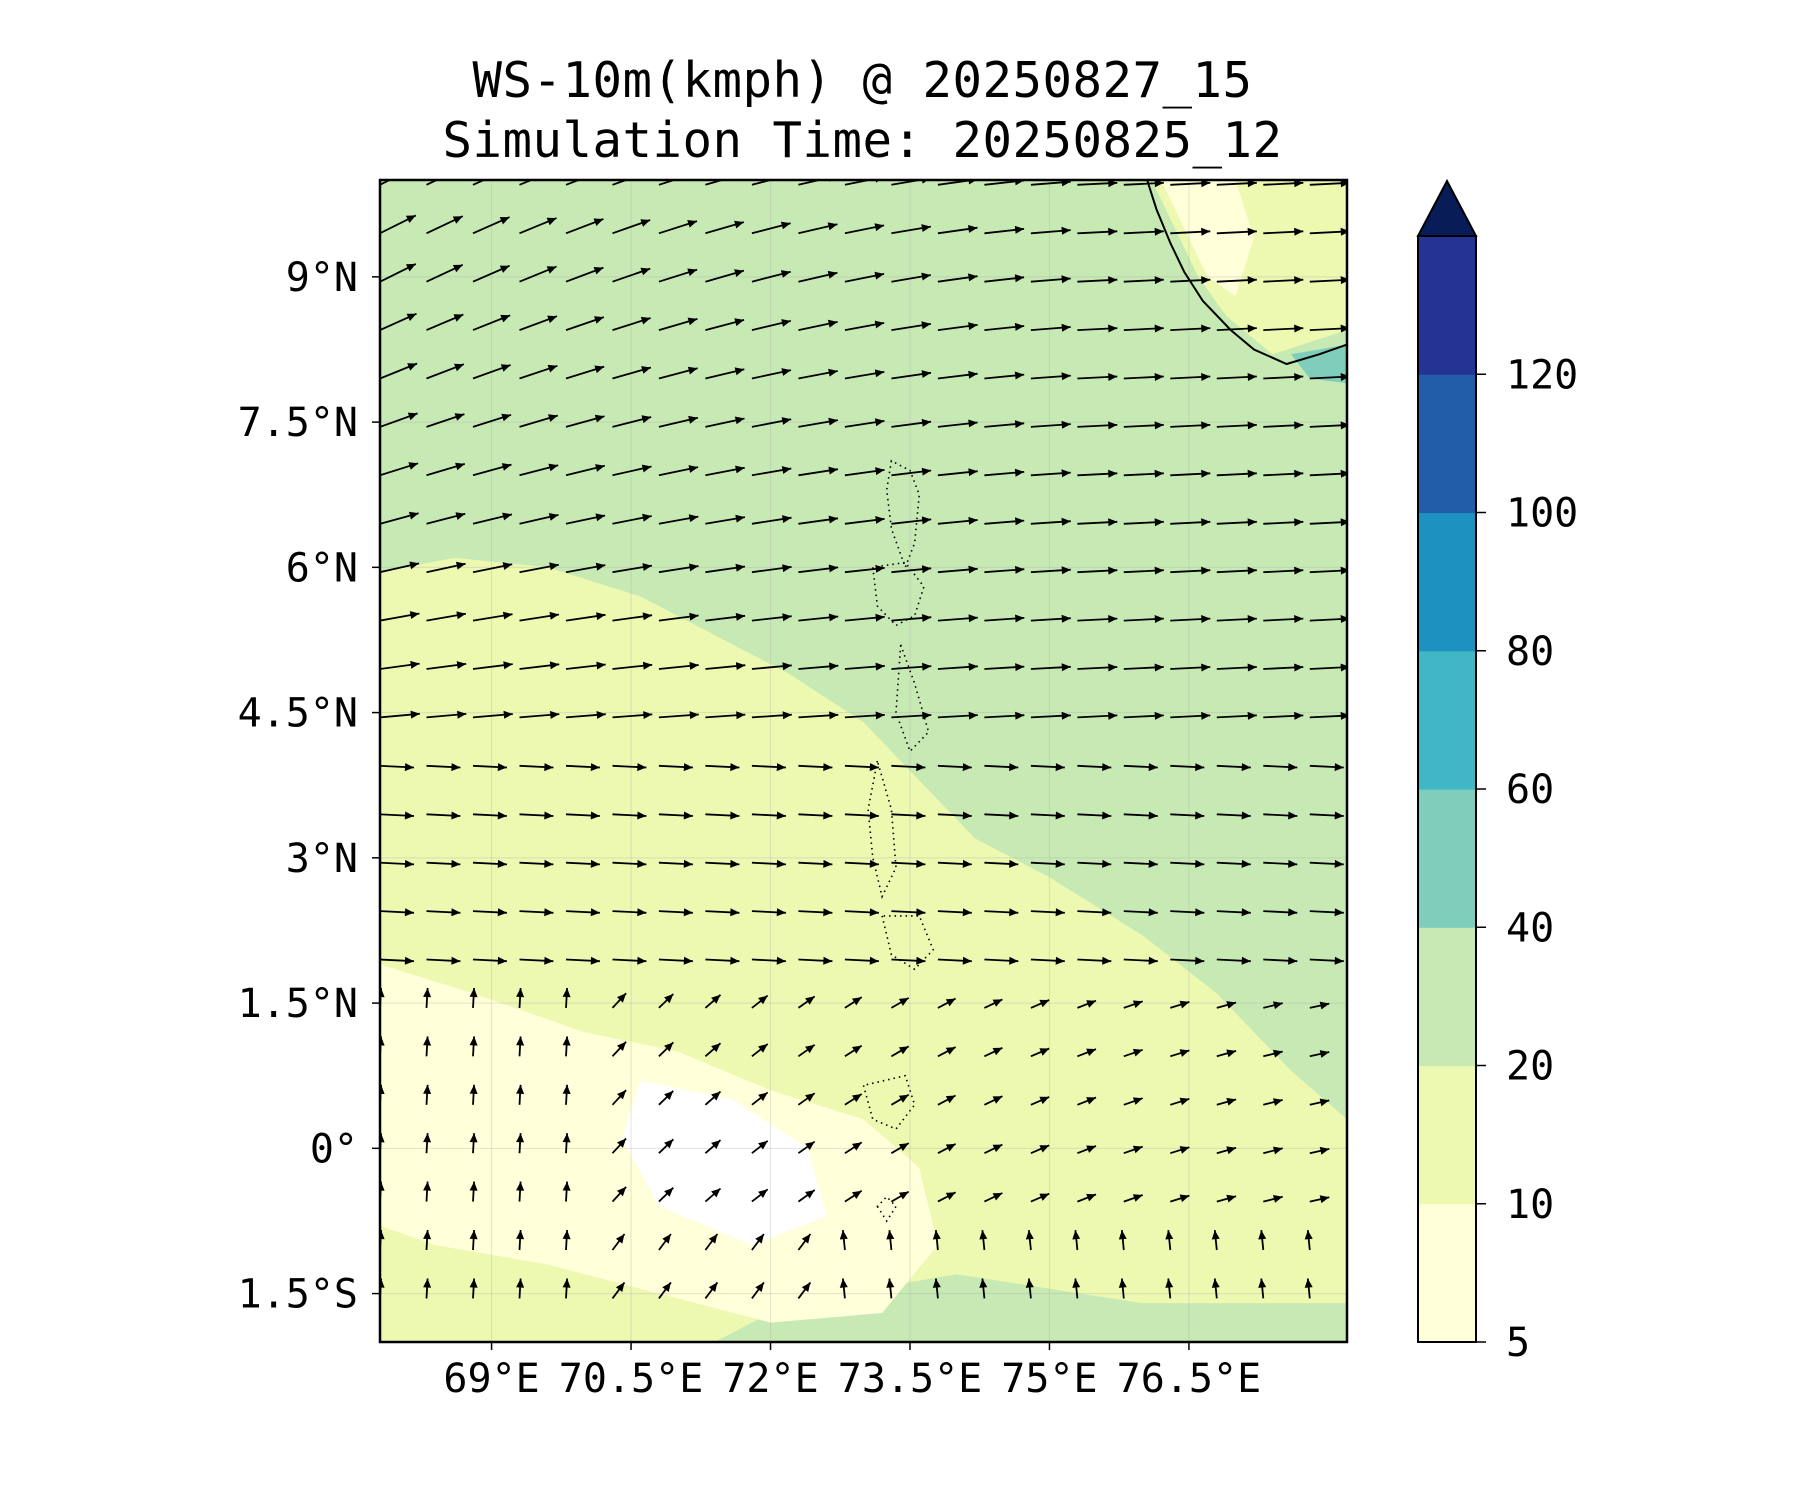  I want to click on plot-title: WS-10m(kmph) @ 20250827_15, so click(862, 80).